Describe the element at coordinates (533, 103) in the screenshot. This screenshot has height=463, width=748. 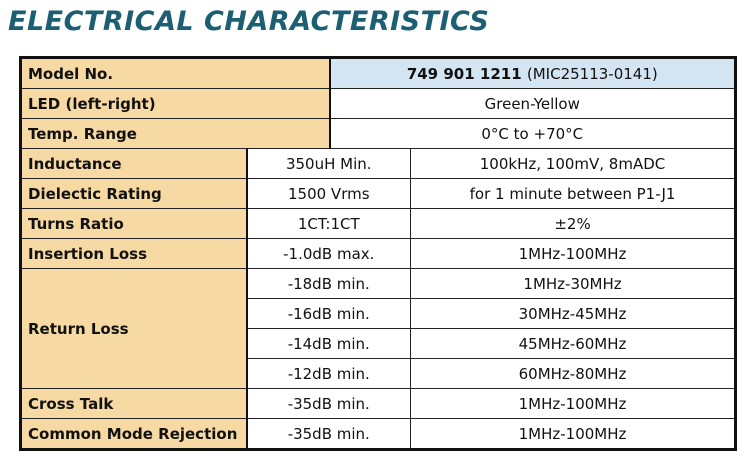
I see `led-value: Green-Yellow` at that location.